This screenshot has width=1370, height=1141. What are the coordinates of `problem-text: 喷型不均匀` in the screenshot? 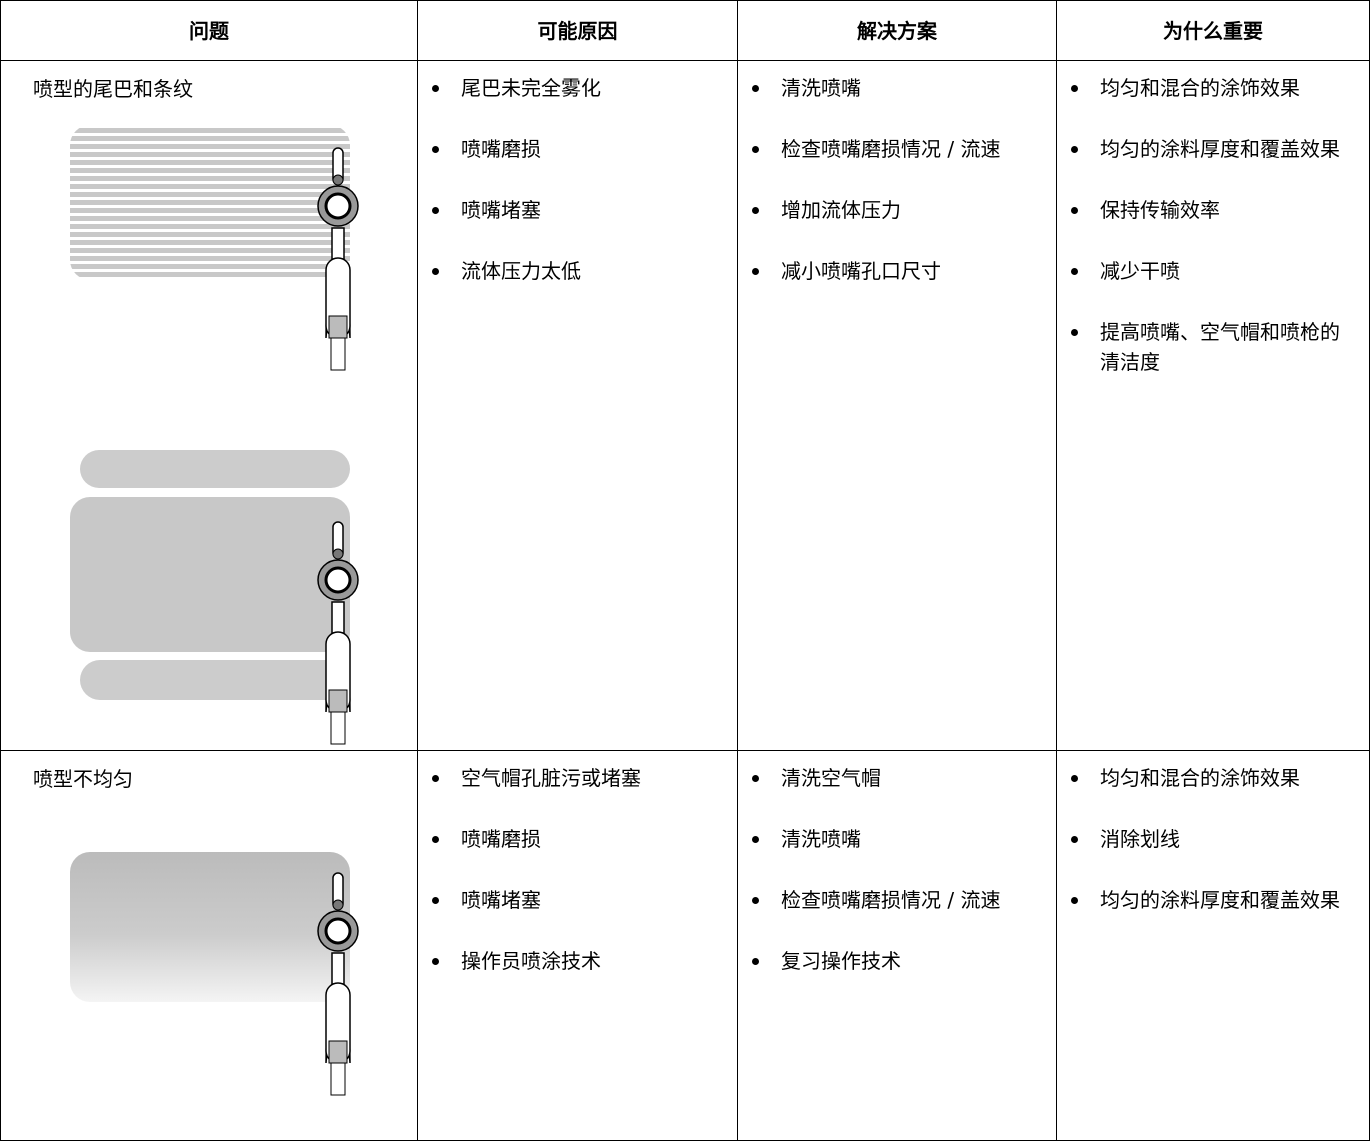 It's located at (83, 779).